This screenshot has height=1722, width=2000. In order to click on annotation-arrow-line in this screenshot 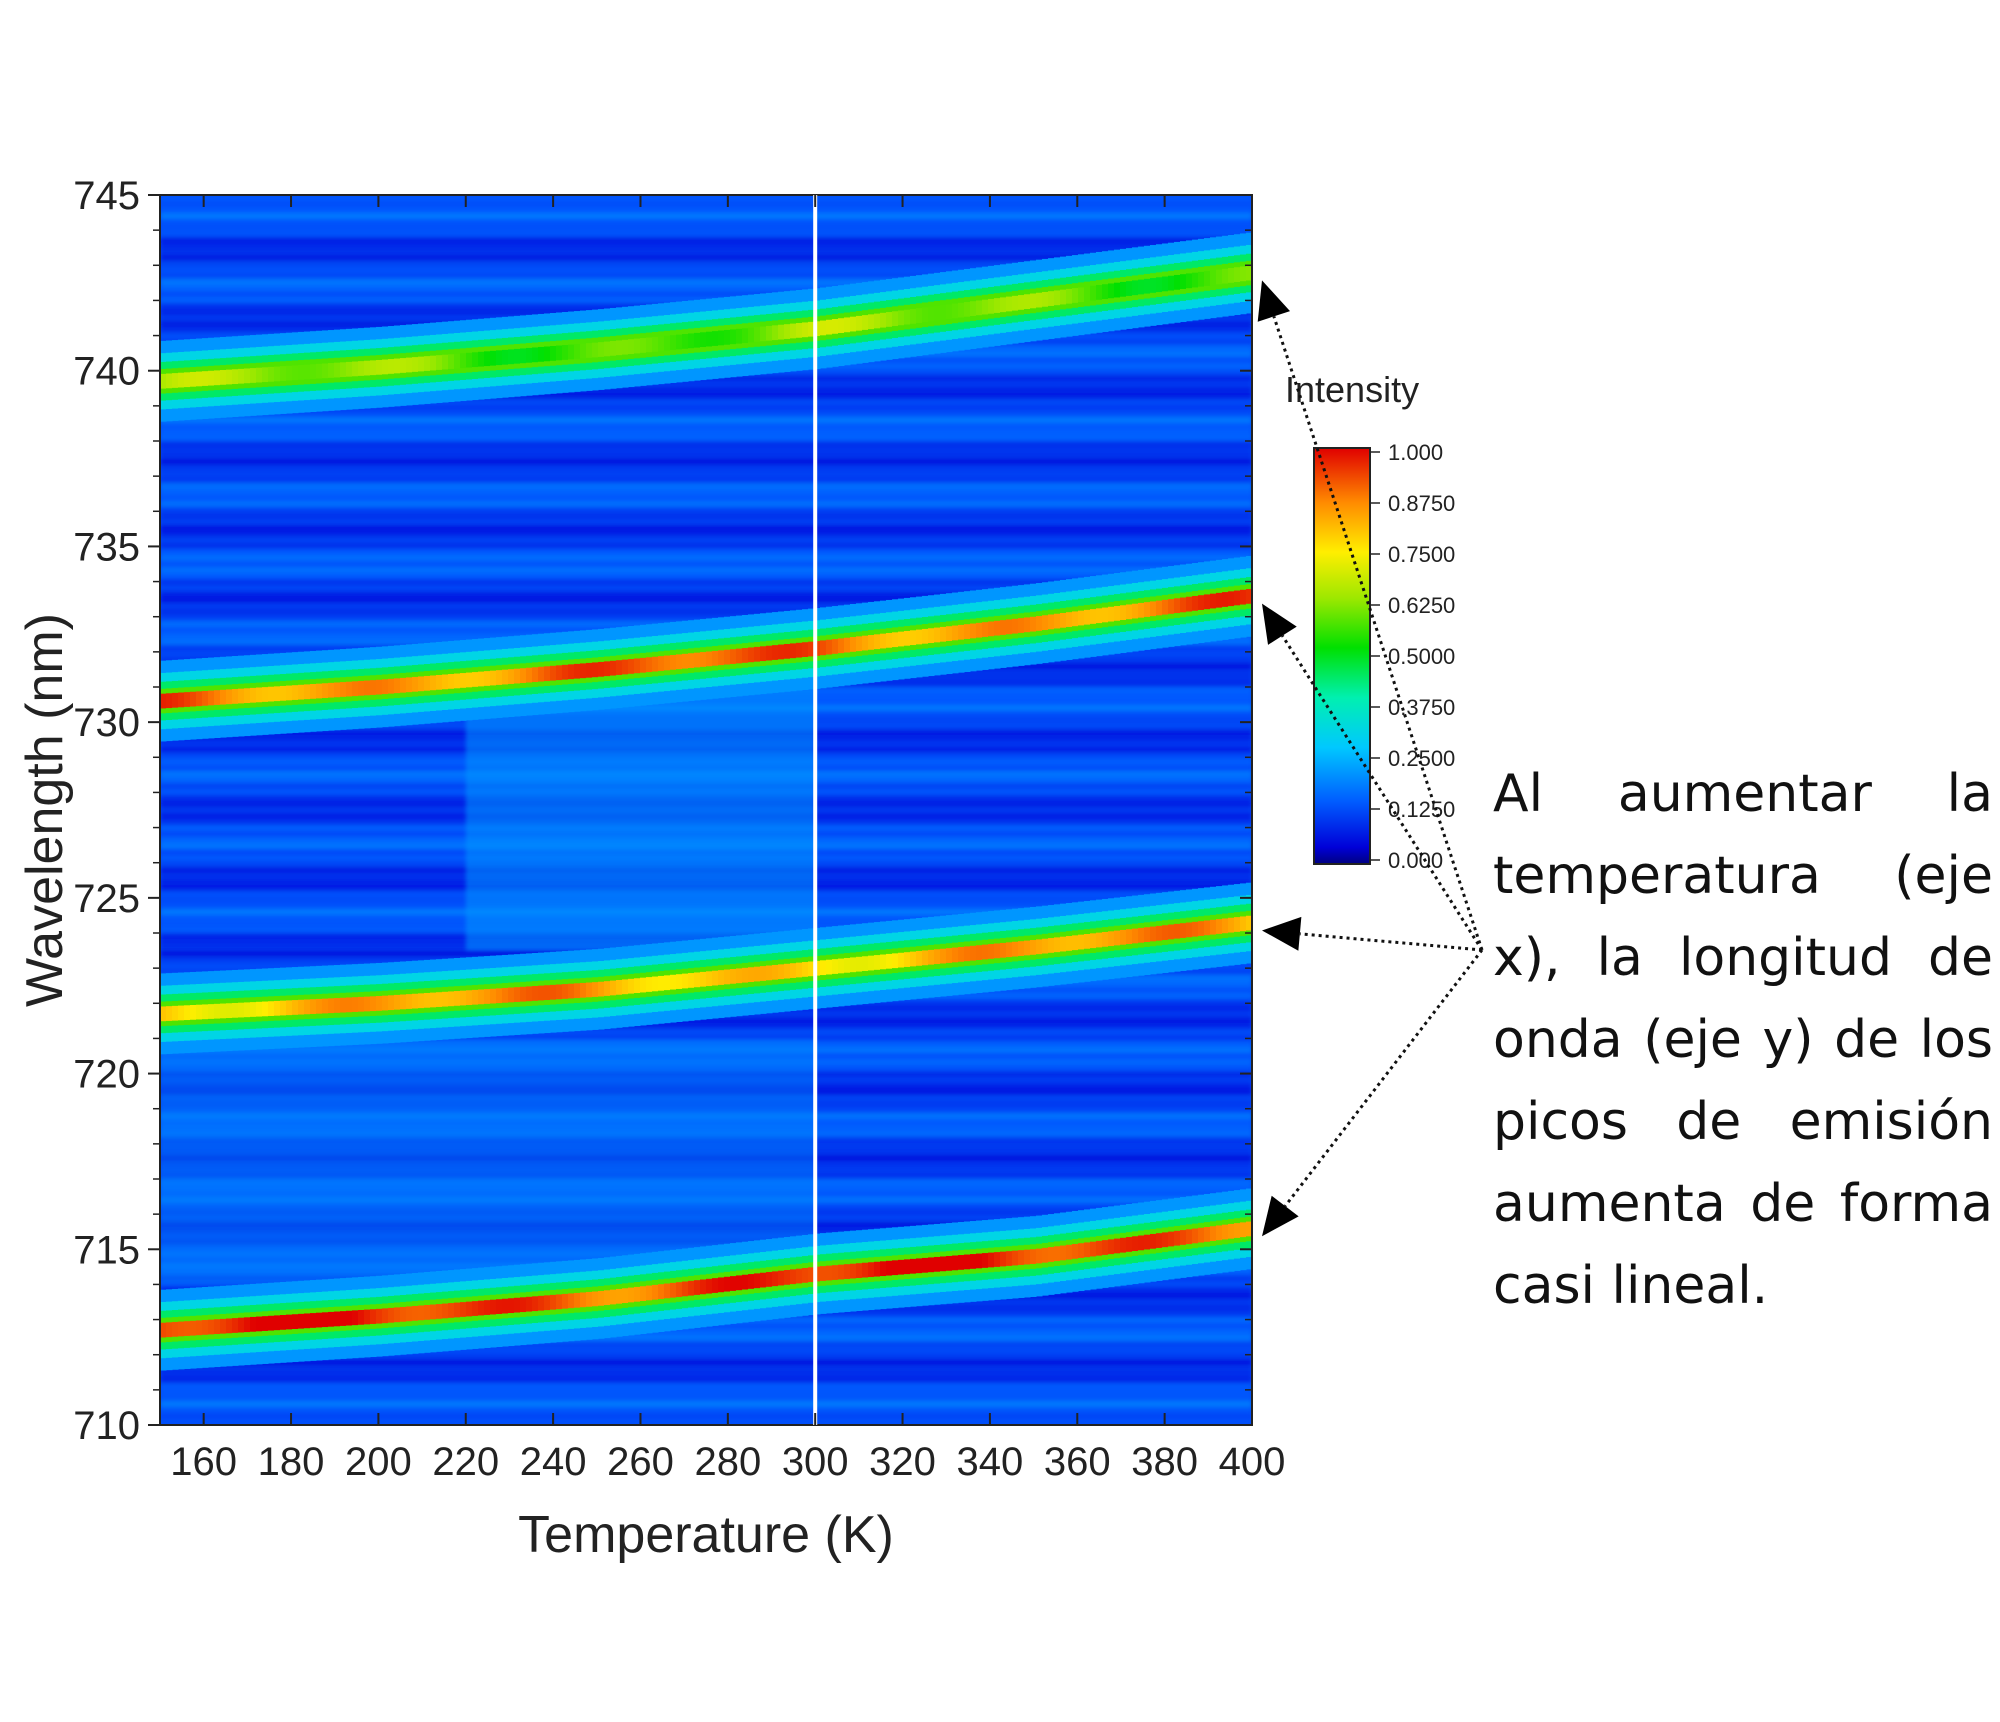, I will do `click(1378, 633)`.